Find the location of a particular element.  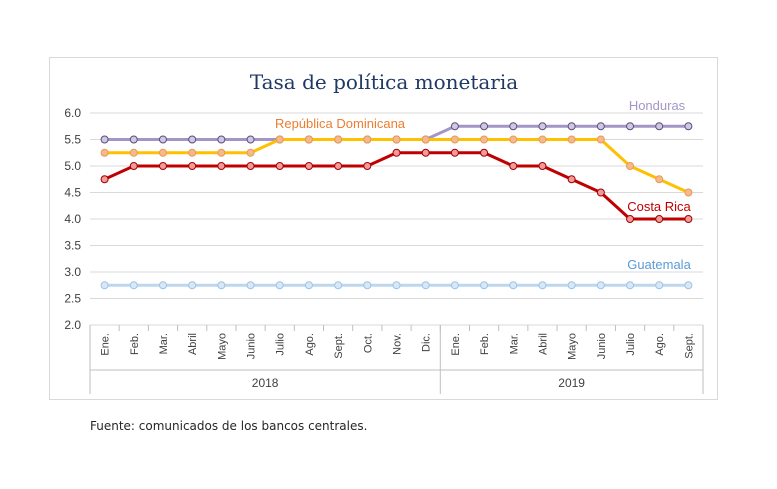

y-tick-label: 2.5 is located at coordinates (72, 299).